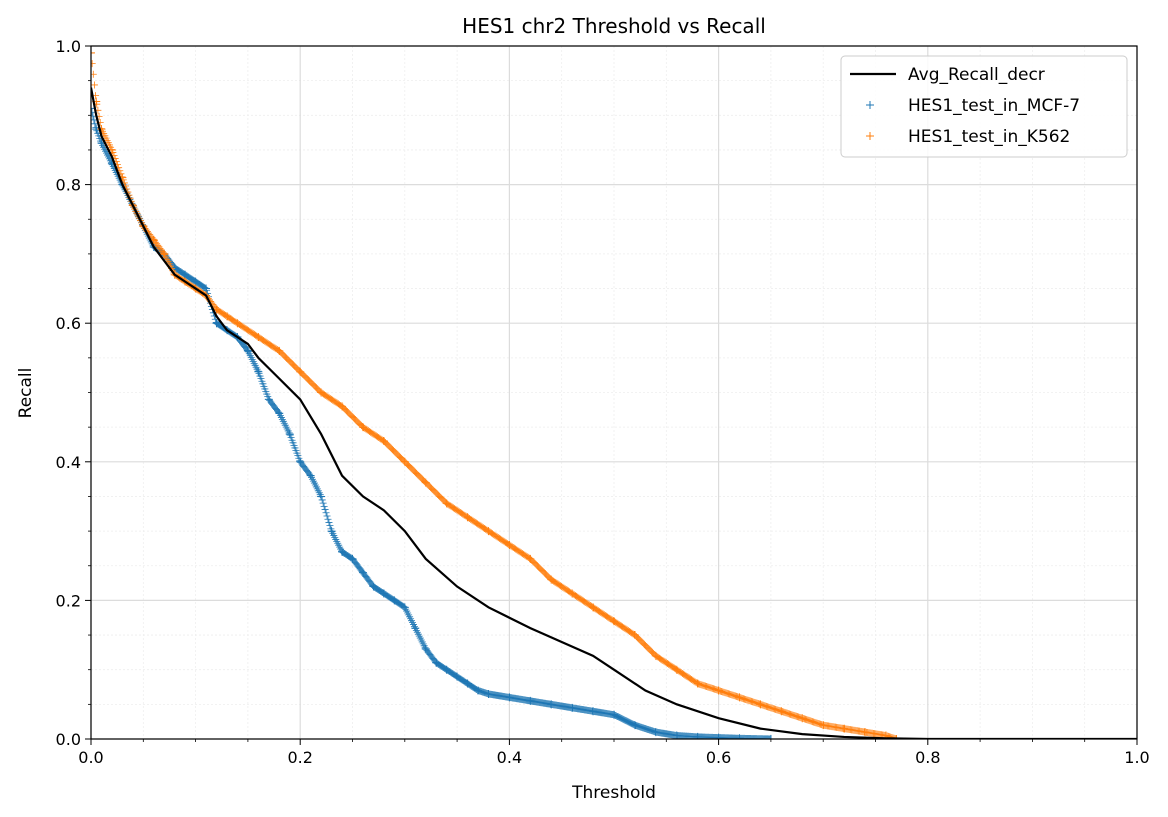 The height and width of the screenshot is (817, 1168). Describe the element at coordinates (90, 757) in the screenshot. I see `x-tick-label: 0.0` at that location.